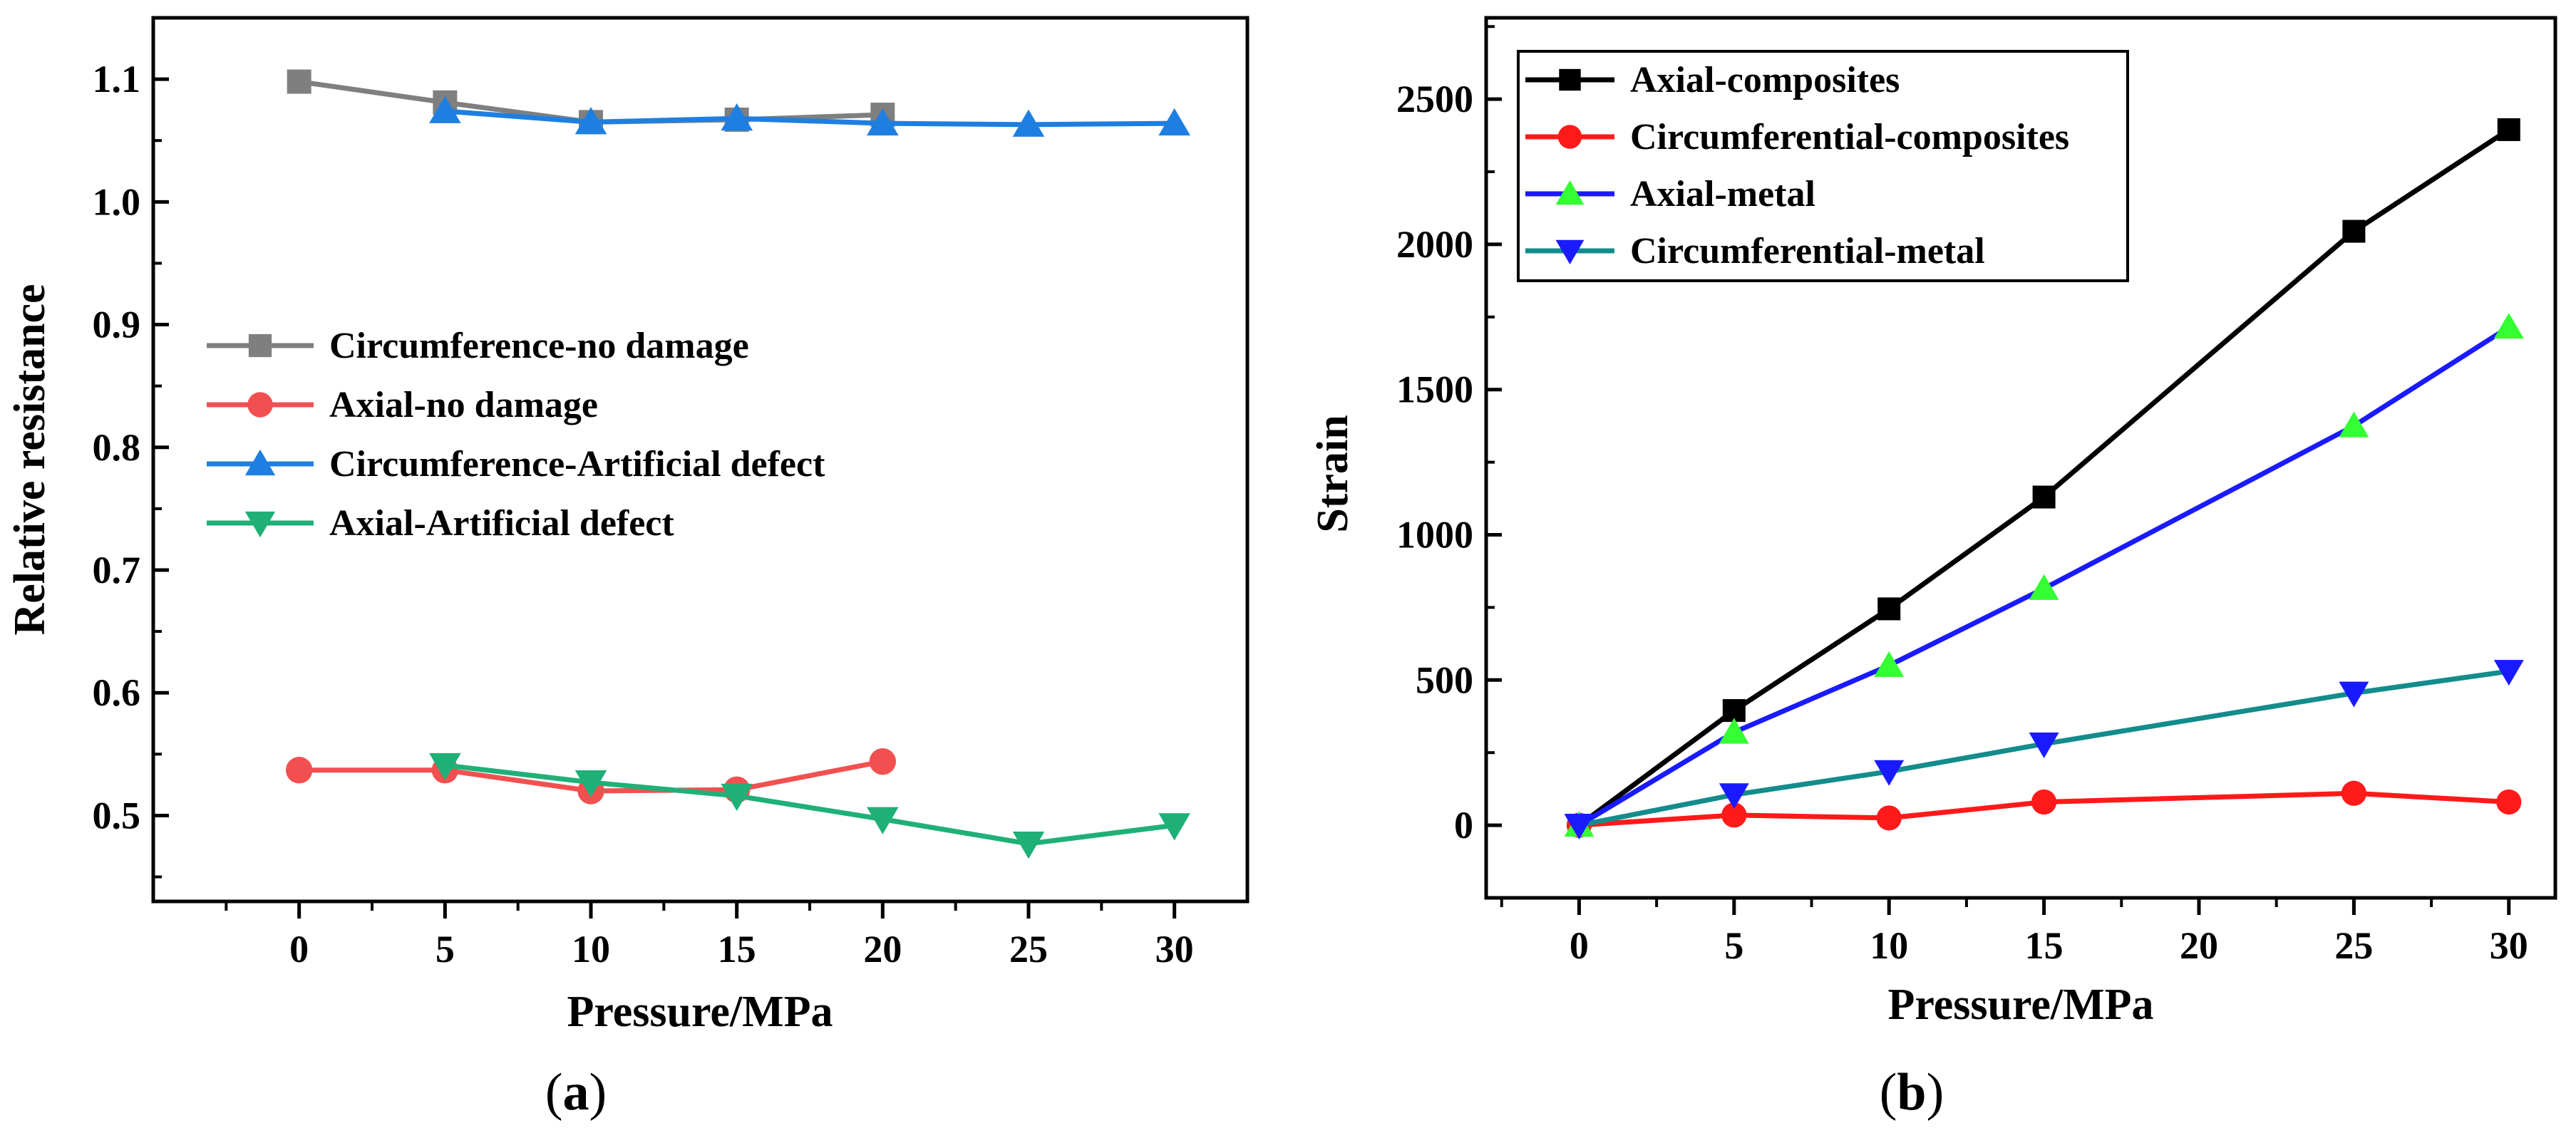 Image resolution: width=2576 pixels, height=1133 pixels. Describe the element at coordinates (463, 405) in the screenshot. I see `legend-label: Axial-no damage` at that location.